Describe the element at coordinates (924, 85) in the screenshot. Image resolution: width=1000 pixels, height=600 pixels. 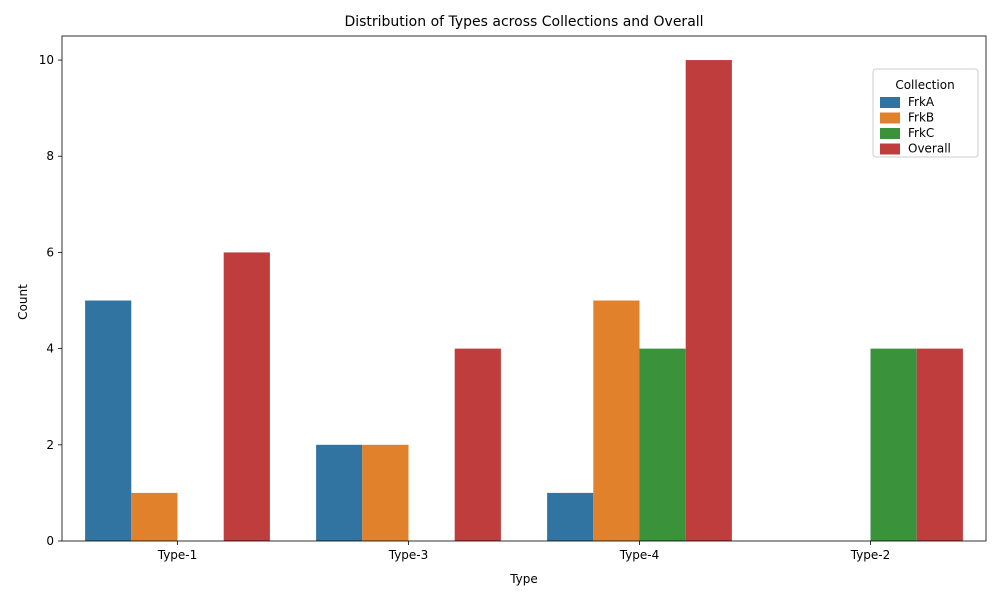
I see `legend-title: Collection` at that location.